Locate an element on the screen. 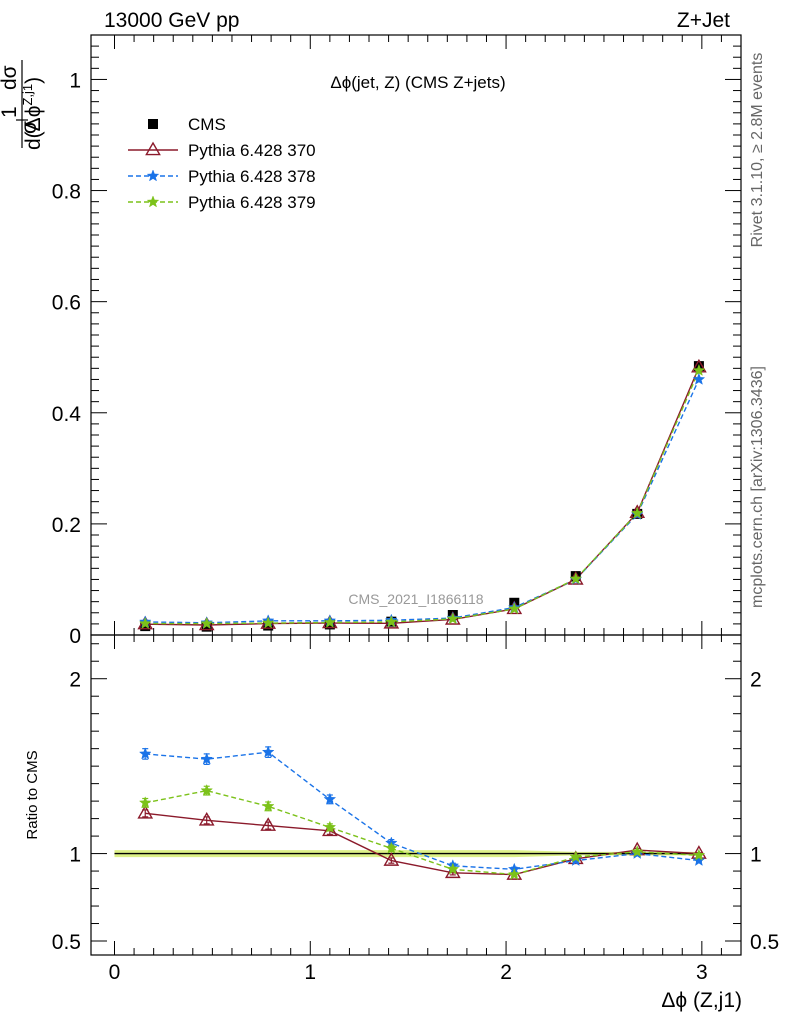  analysis-tag: CMS_2021_I1866118 is located at coordinates (415, 599).